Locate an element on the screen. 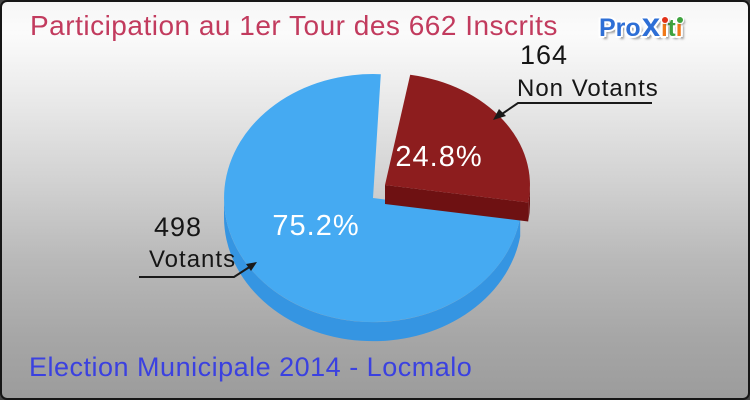 This screenshot has width=750, height=400. proxiti-logo: Pro x ı t ı is located at coordinates (641, 24).